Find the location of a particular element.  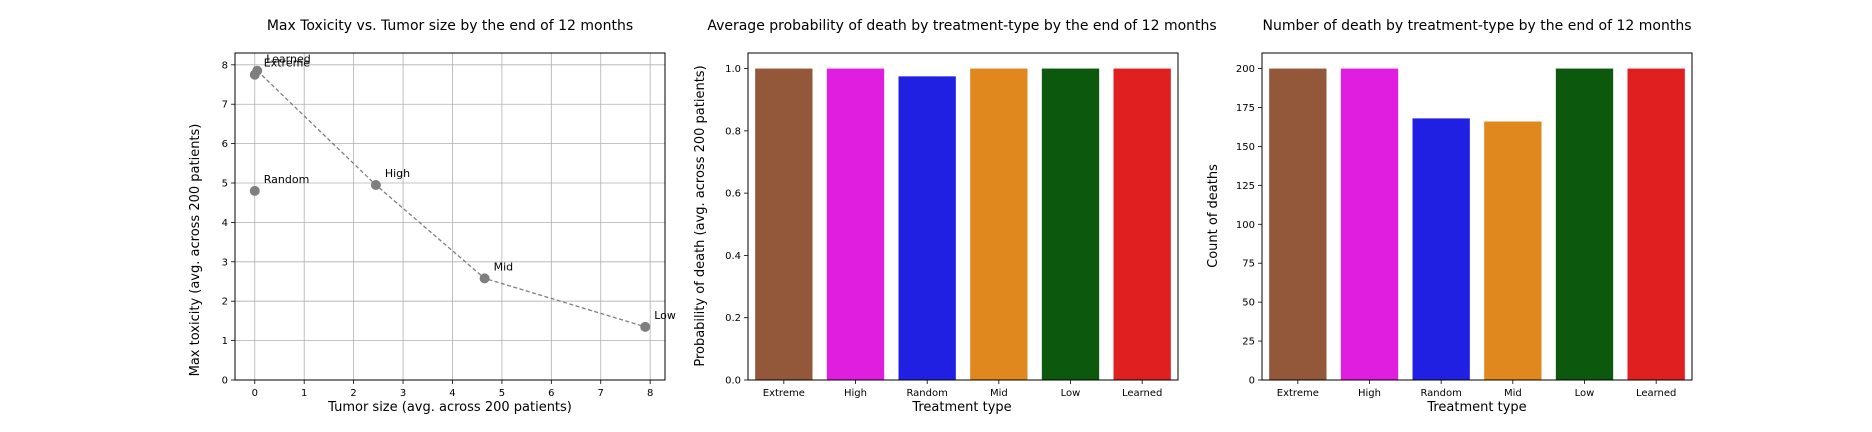

y-tick-label: 0.0 is located at coordinates (733, 381).